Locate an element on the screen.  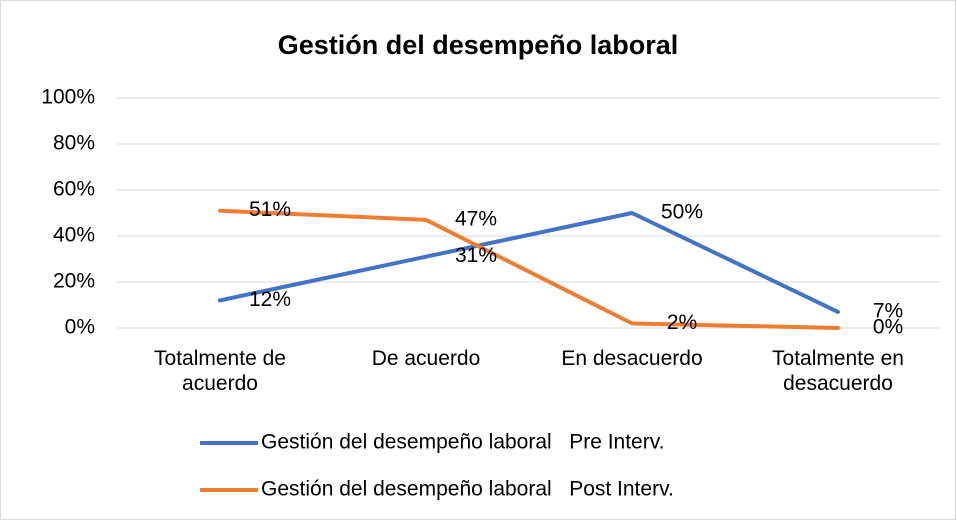
y-tick-label: 20% is located at coordinates (74, 281).